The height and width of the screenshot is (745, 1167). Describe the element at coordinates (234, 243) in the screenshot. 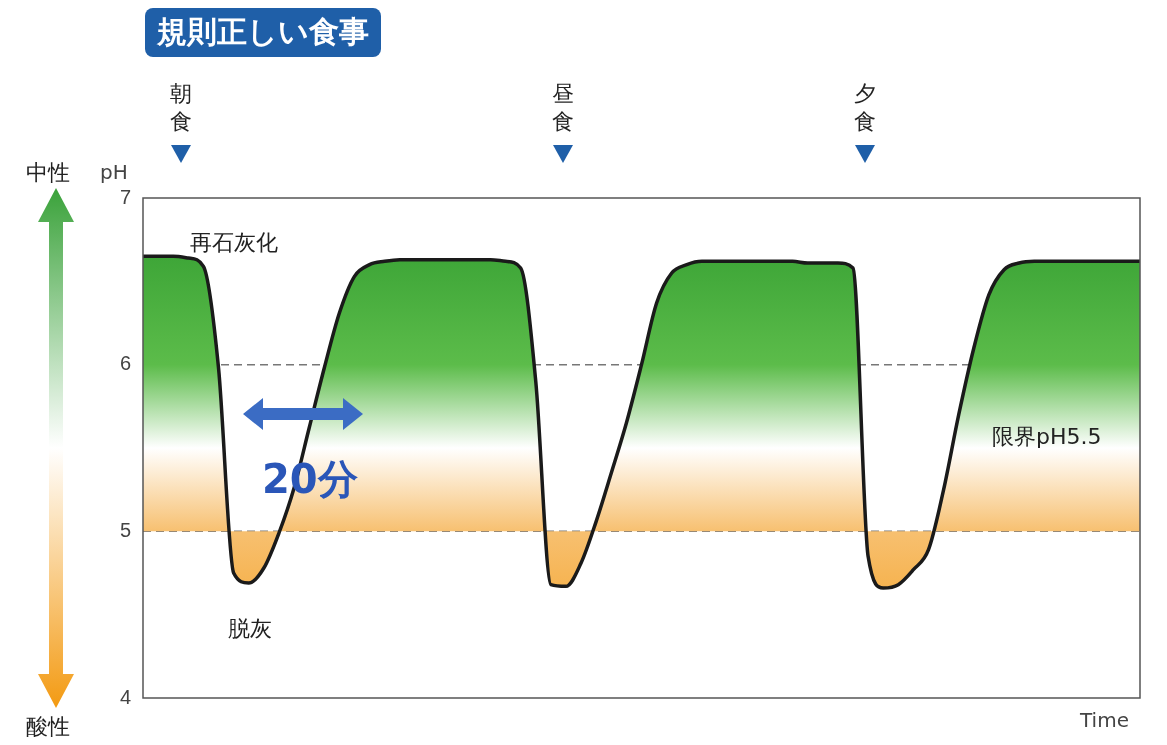

I see `annotation: 再石灰化` at that location.